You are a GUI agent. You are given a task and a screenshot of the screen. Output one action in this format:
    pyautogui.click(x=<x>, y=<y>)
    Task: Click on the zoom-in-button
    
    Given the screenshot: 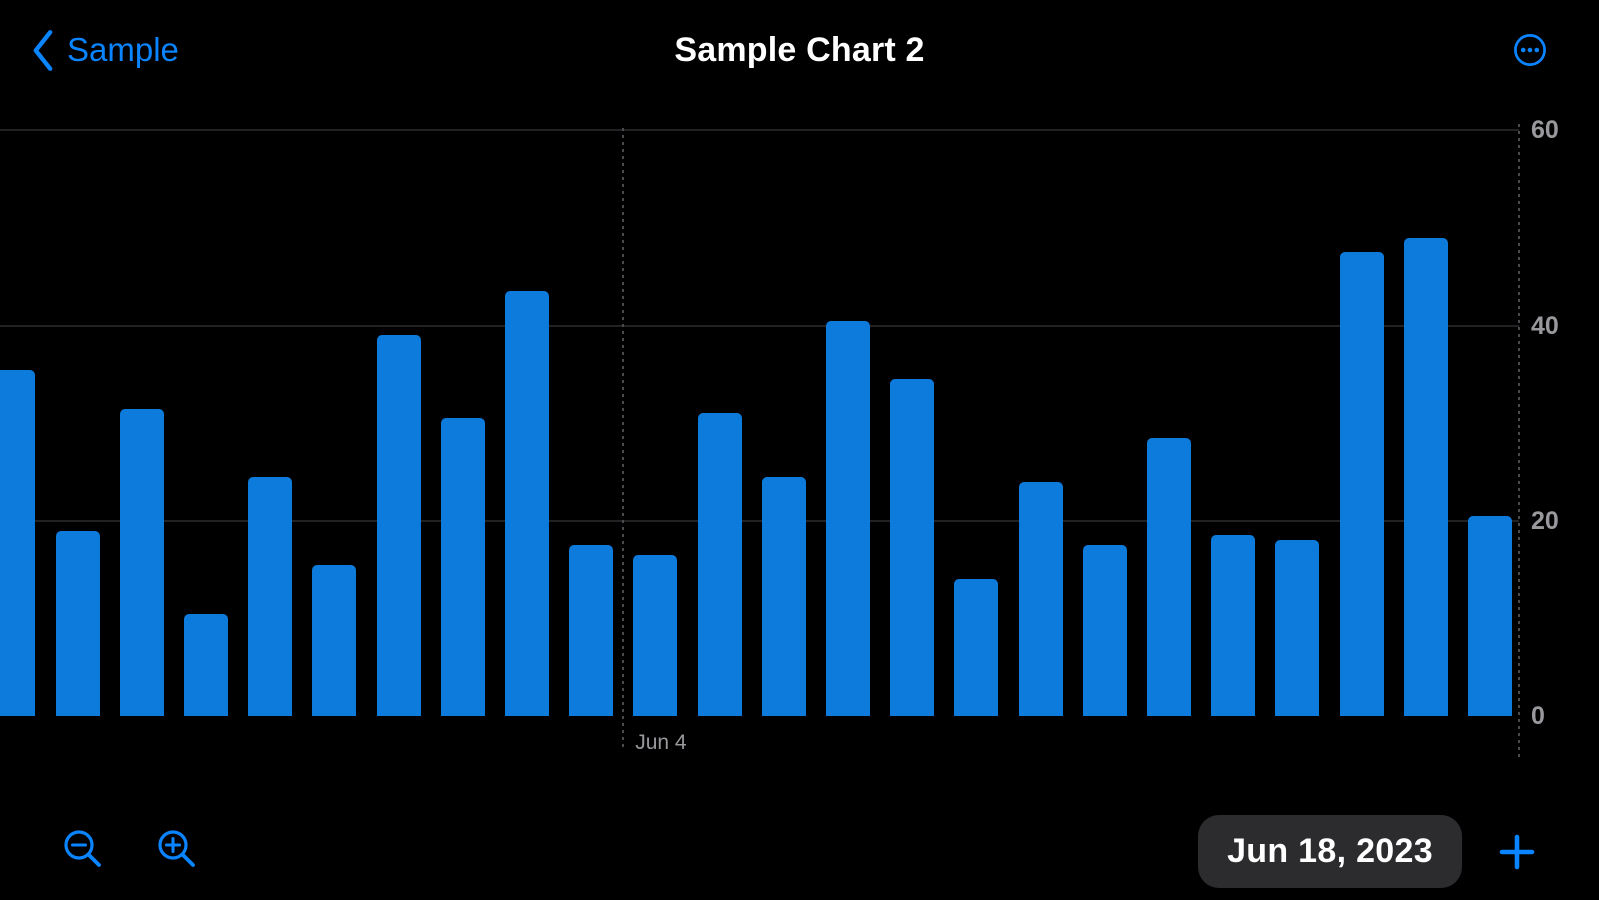 What is the action you would take?
    pyautogui.click(x=177, y=849)
    